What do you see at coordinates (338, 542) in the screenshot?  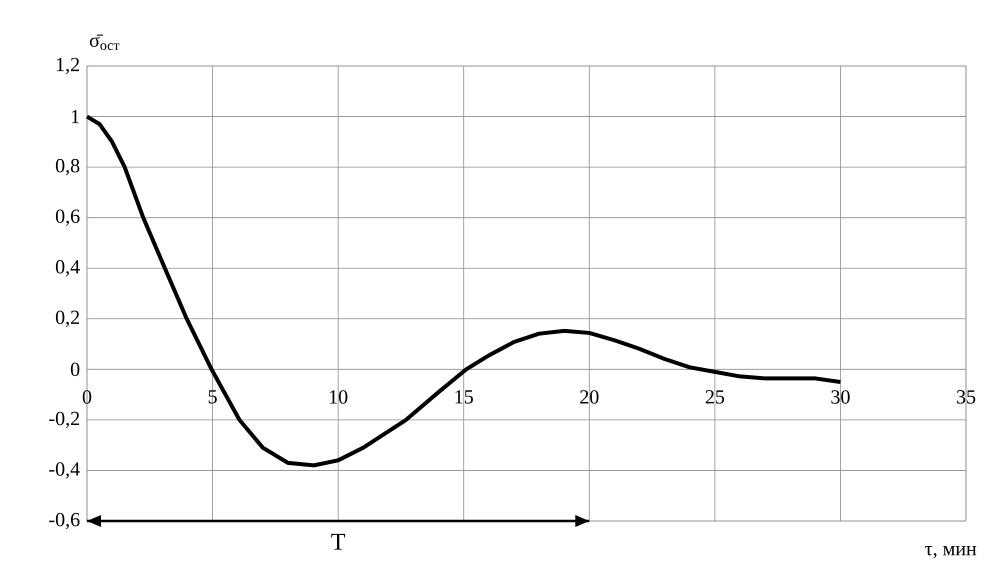 I see `series-label: T` at bounding box center [338, 542].